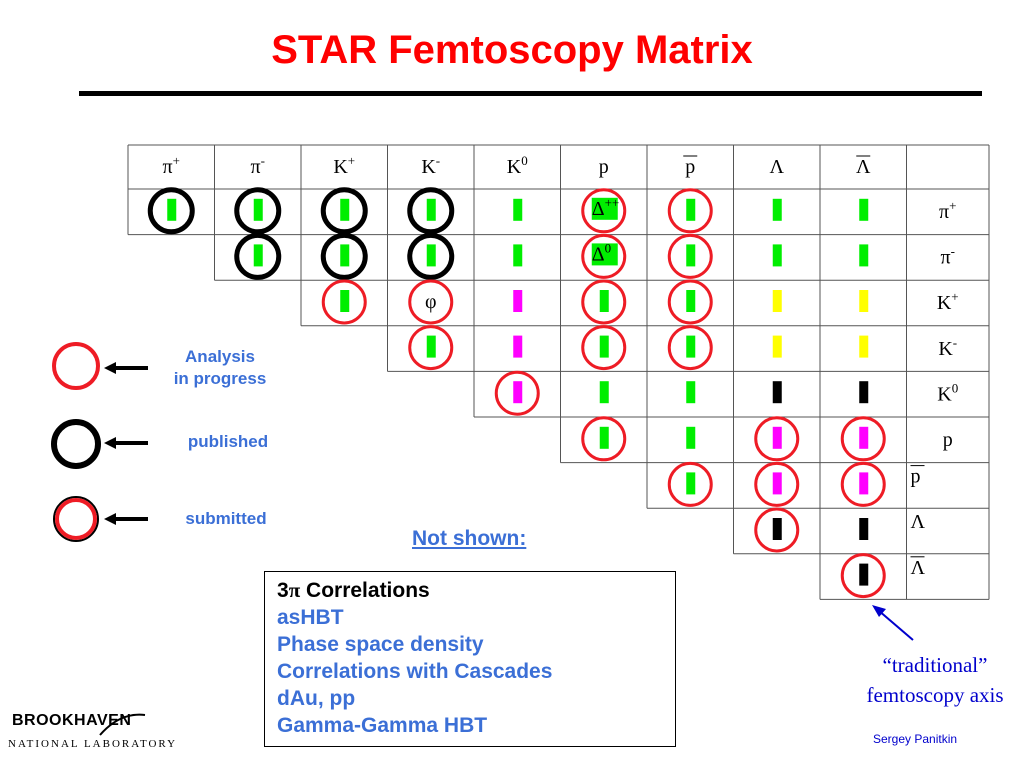 The image size is (1024, 768). Describe the element at coordinates (863, 167) in the screenshot. I see `column-header-8: Λ` at that location.